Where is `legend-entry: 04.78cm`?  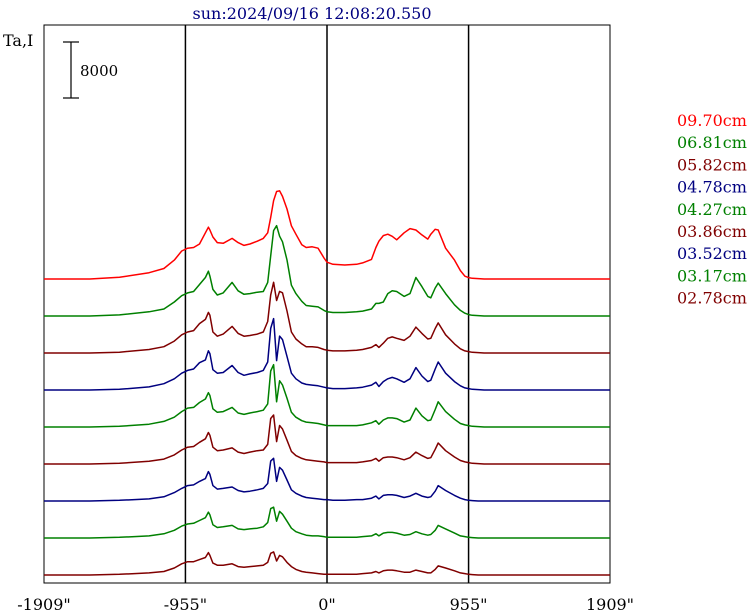 legend-entry: 04.78cm is located at coordinates (712, 187).